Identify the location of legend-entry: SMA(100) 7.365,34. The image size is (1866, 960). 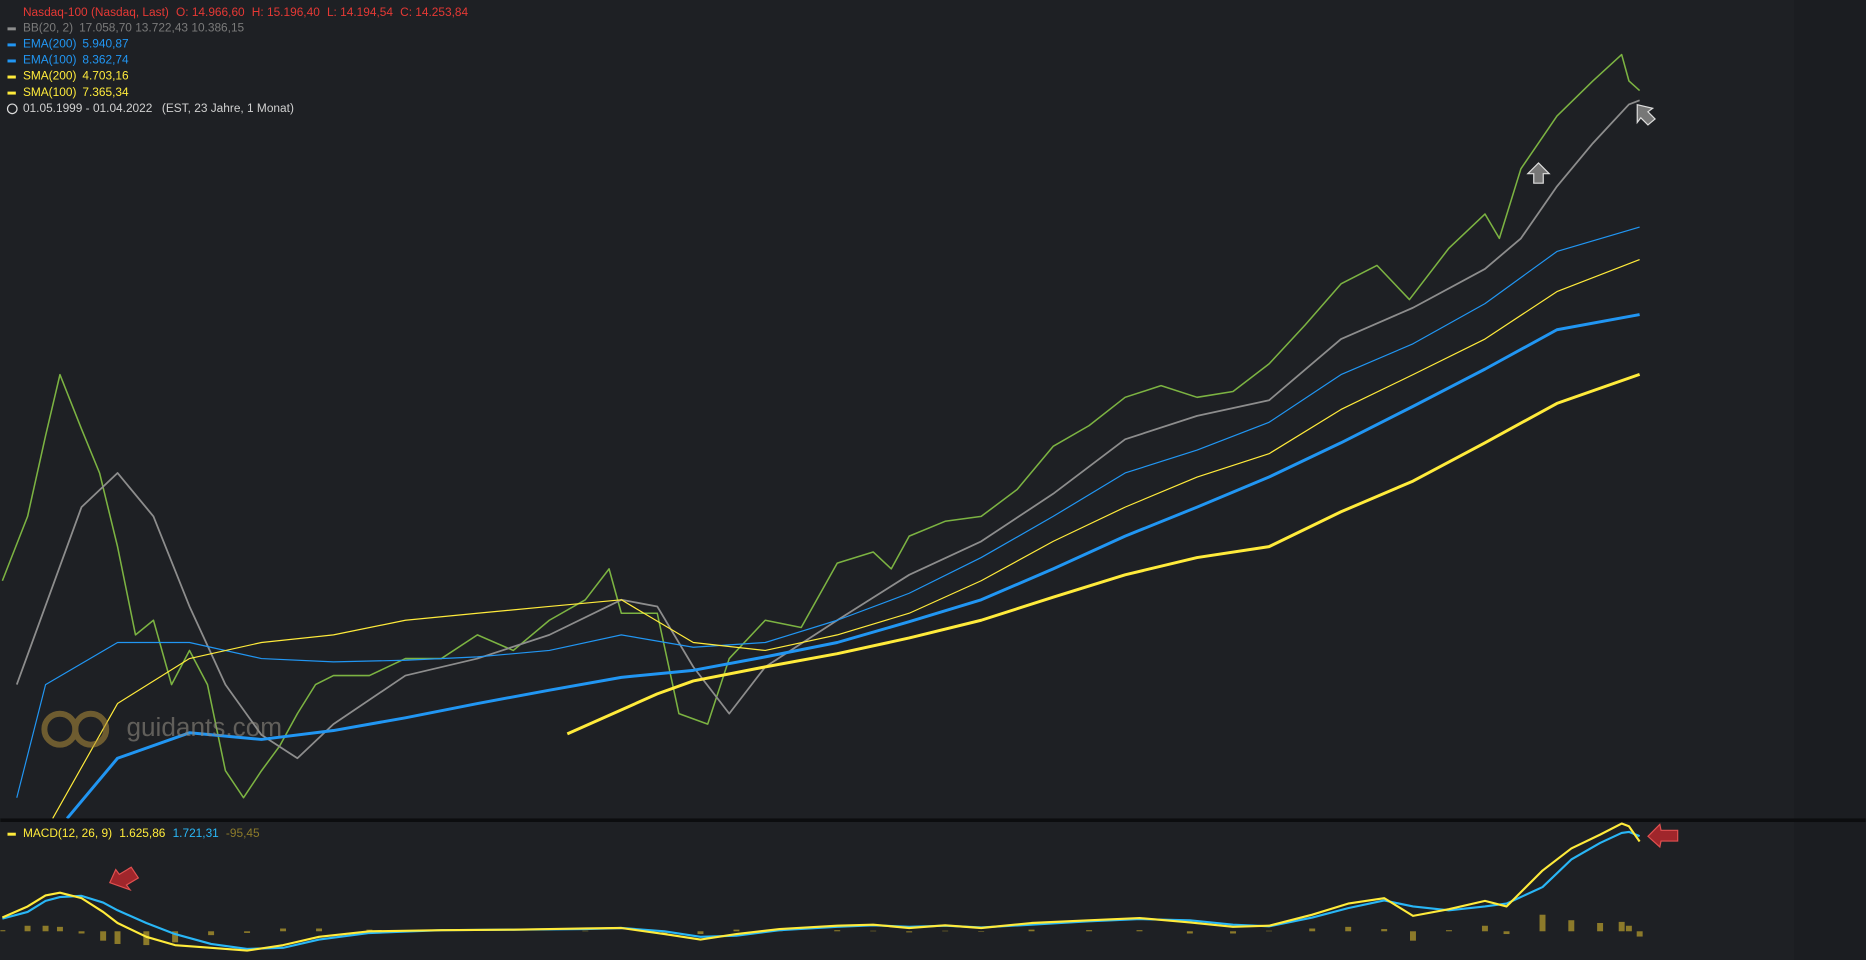
(76, 92).